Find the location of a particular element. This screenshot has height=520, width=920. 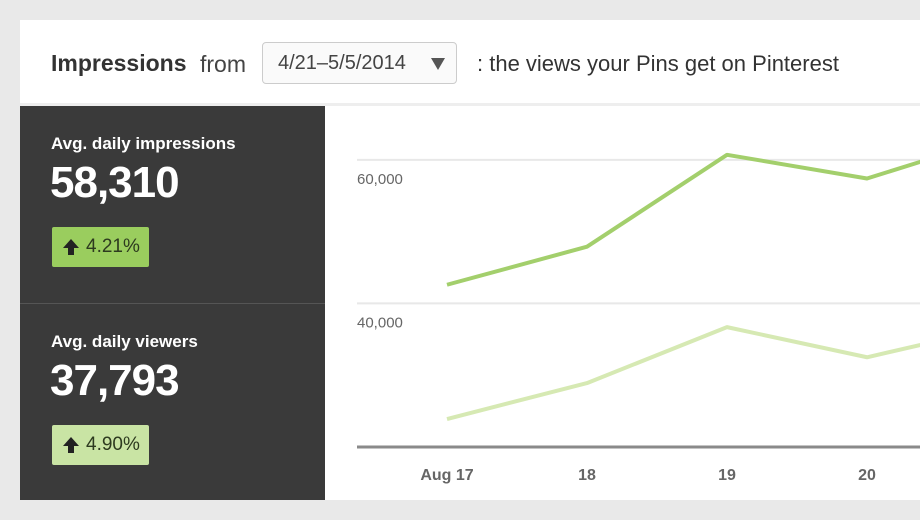

stat-value: 37,793 is located at coordinates (115, 380).